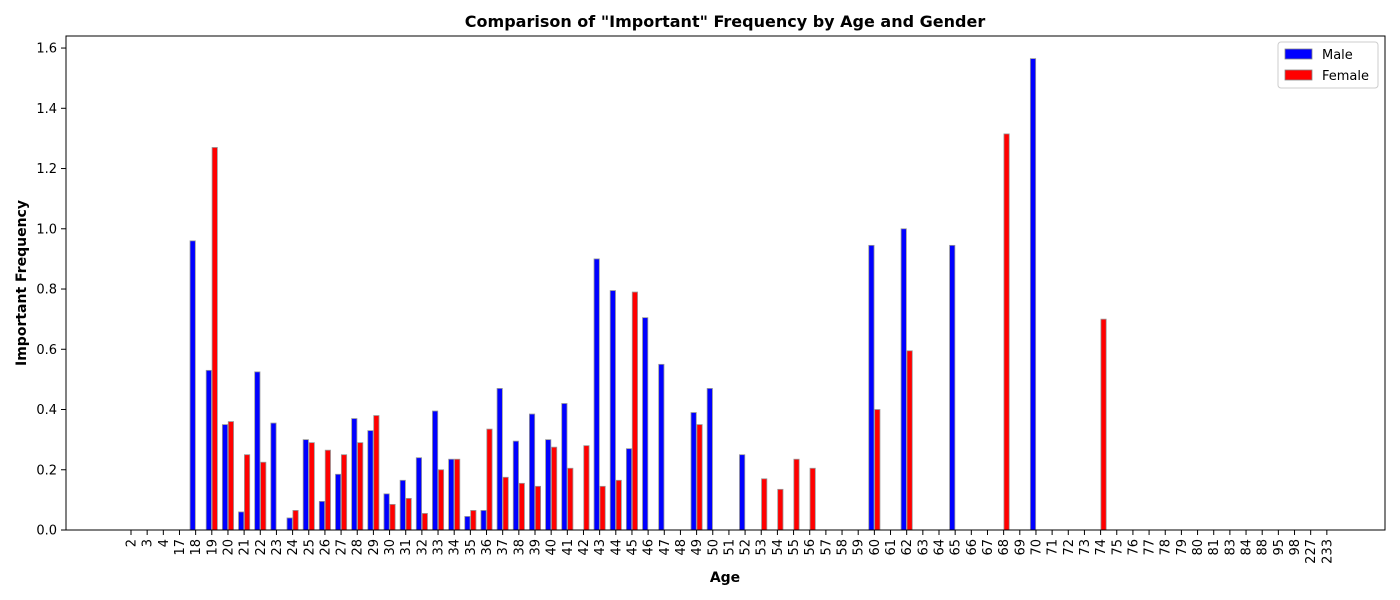  Describe the element at coordinates (1133, 547) in the screenshot. I see `x-tick-label: 76` at that location.